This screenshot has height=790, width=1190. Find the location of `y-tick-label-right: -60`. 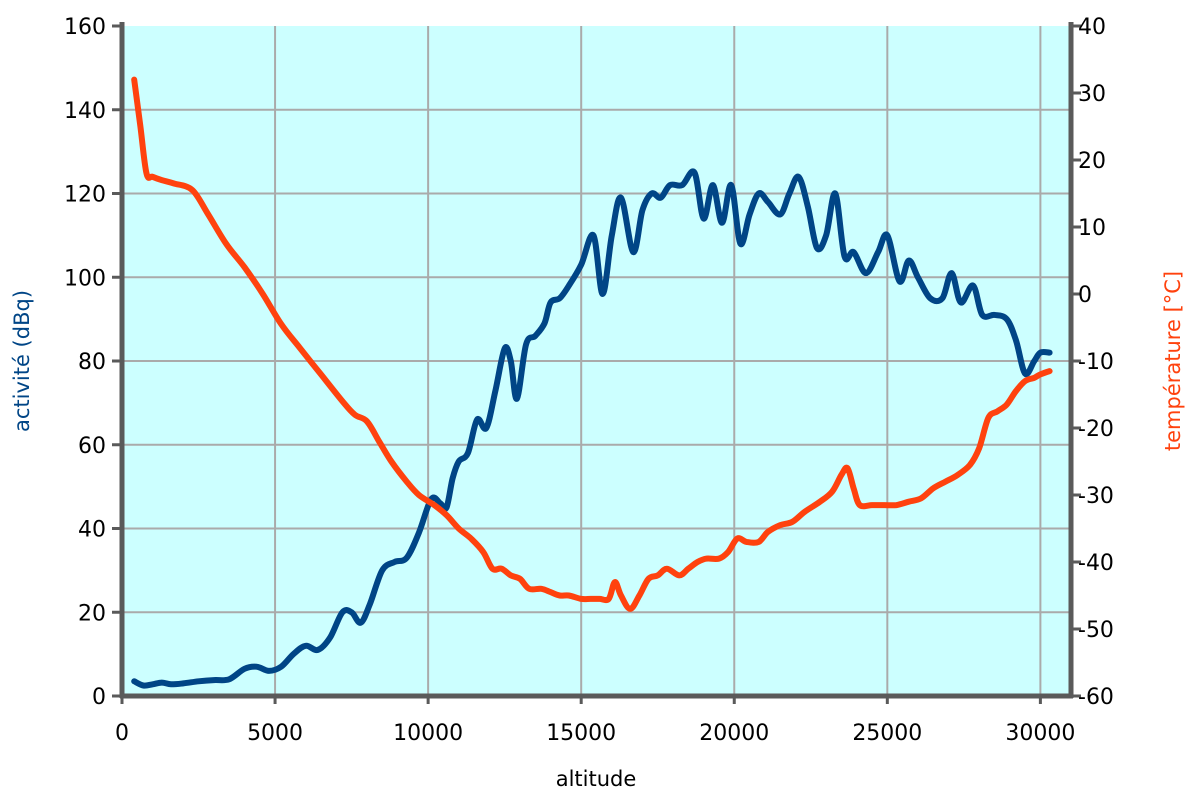

y-tick-label-right: -60 is located at coordinates (1096, 697).